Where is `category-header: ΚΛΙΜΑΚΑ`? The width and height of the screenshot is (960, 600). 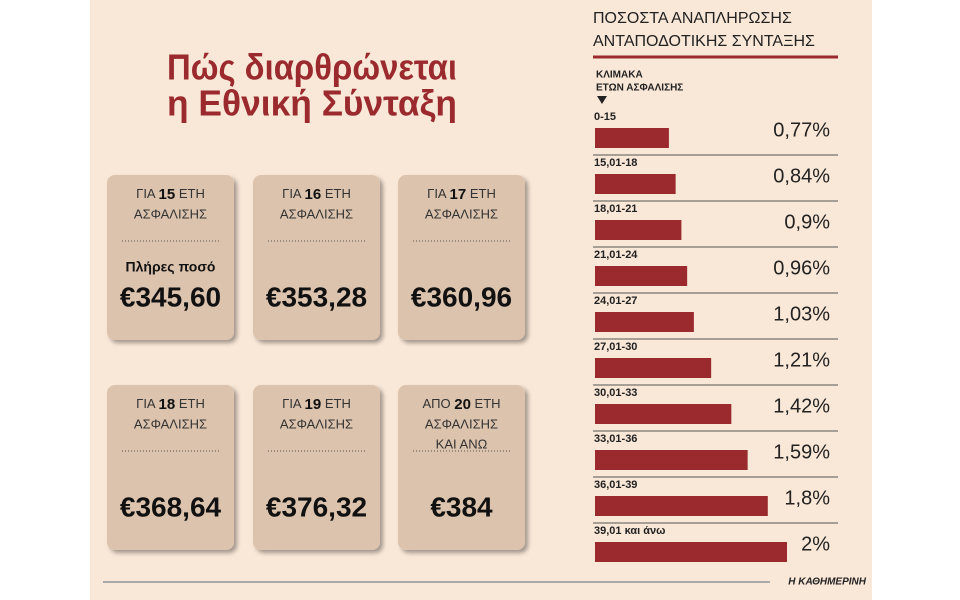 category-header: ΚΛΙΜΑΚΑ is located at coordinates (619, 75).